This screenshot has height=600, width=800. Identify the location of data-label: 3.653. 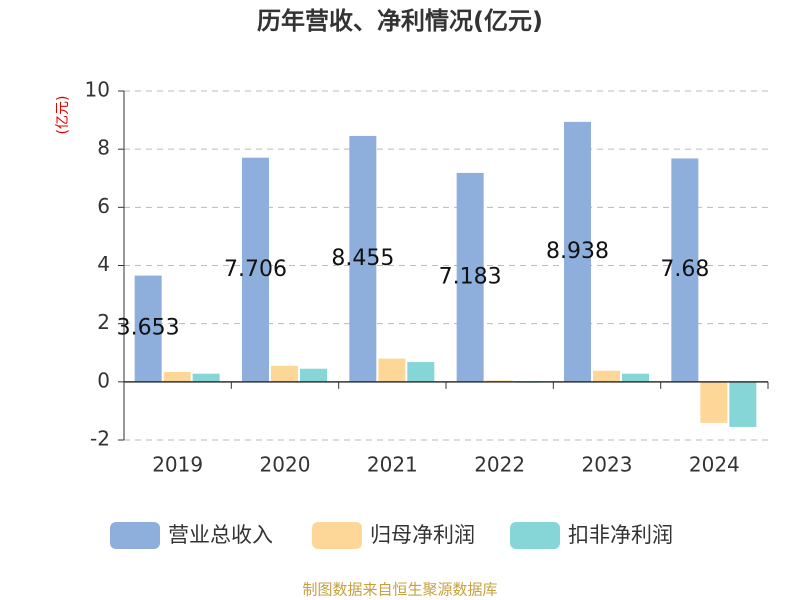
(148, 328).